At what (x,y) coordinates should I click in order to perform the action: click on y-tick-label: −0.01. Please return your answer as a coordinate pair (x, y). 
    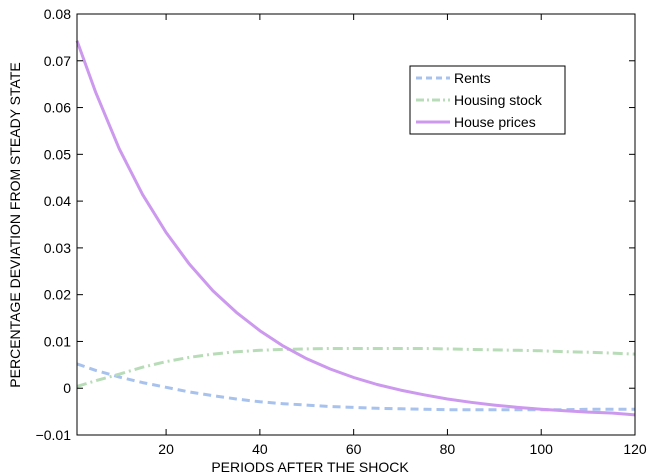
    Looking at the image, I should click on (54, 435).